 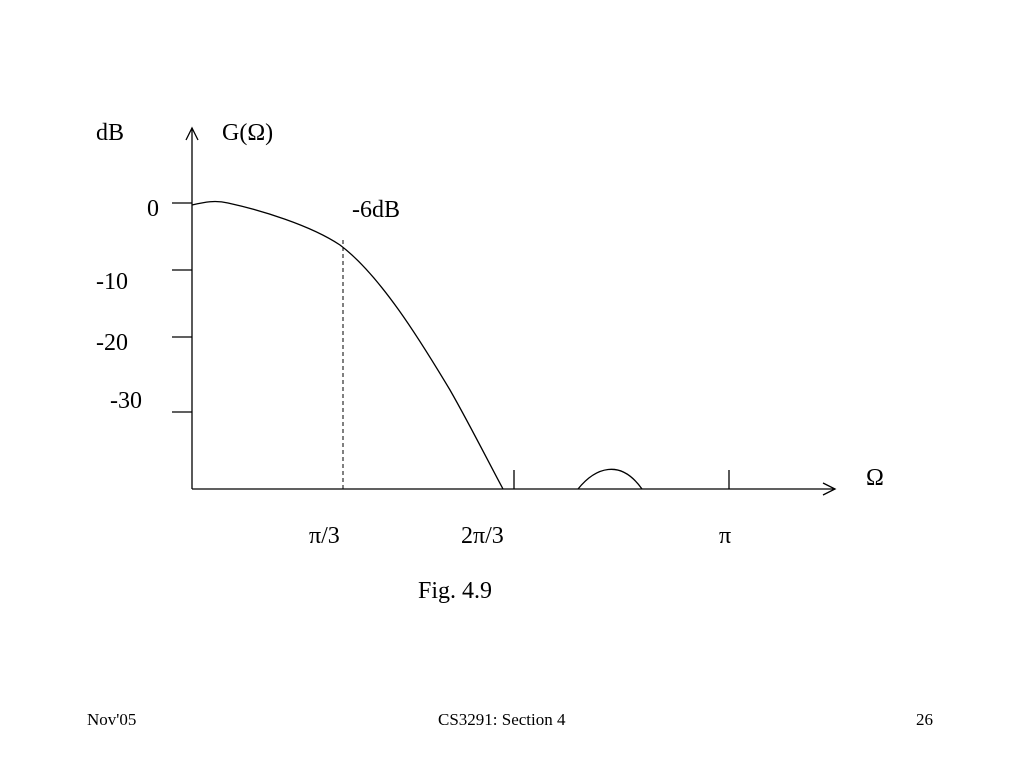 What do you see at coordinates (247, 133) in the screenshot?
I see `title: G(Ω)` at bounding box center [247, 133].